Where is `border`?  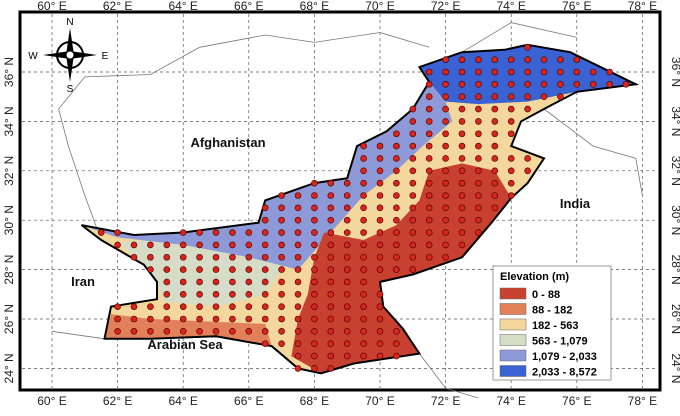
border is located at coordinates (449, 376).